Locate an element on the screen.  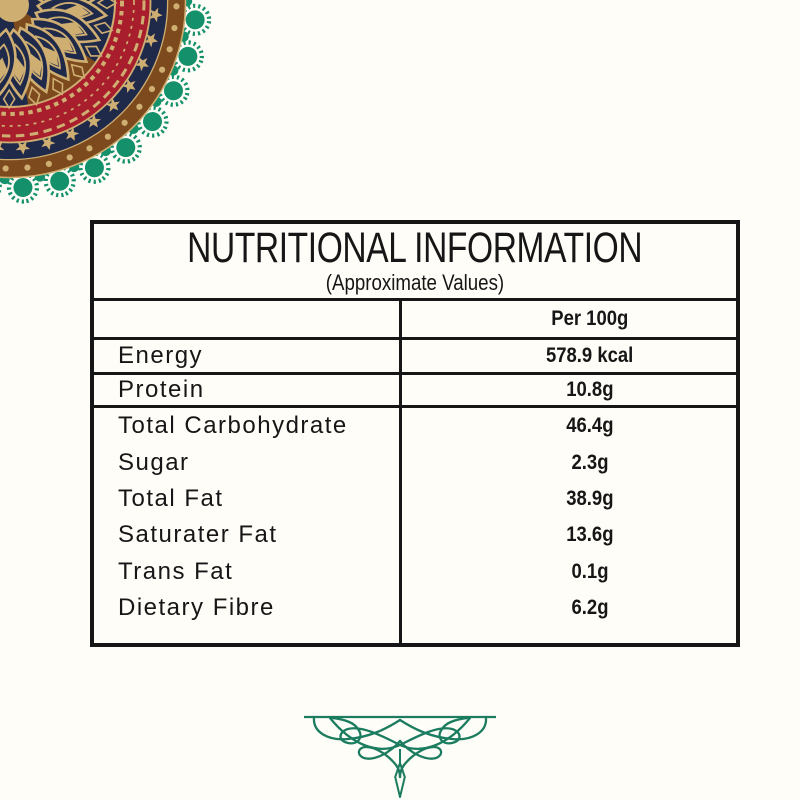
nutrient-label: Total Fat is located at coordinates (171, 498).